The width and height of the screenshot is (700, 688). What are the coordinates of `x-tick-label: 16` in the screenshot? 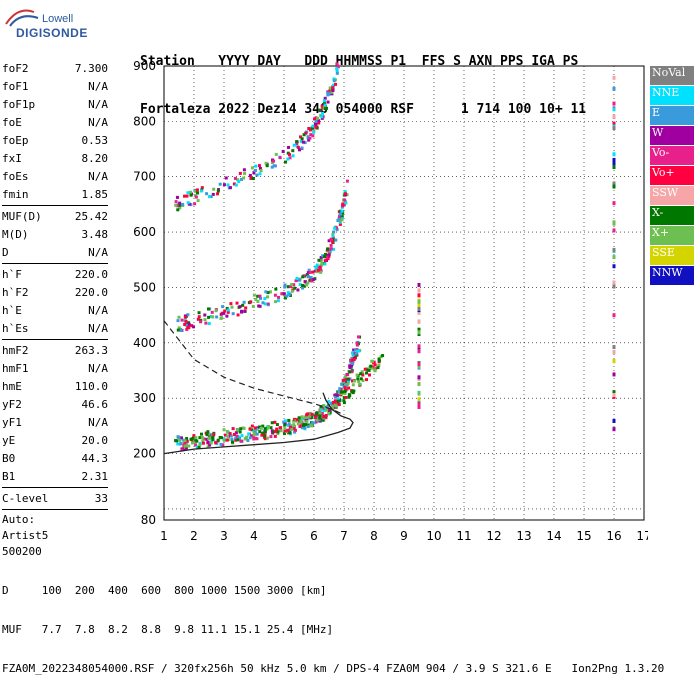 It's located at (613, 536).